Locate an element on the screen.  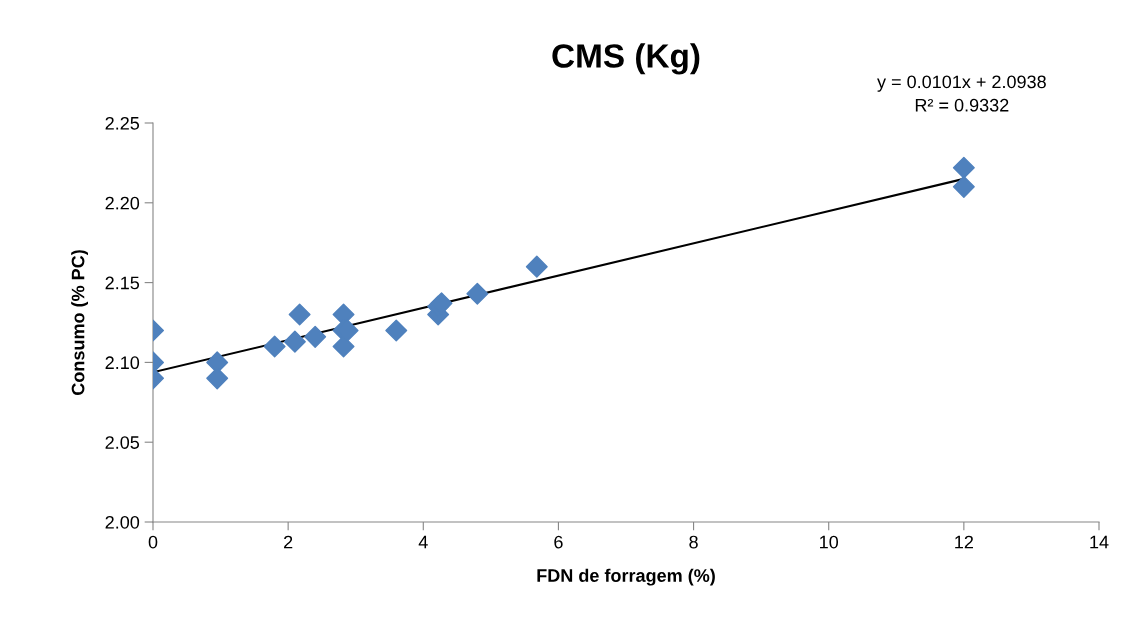
x-axis-title: FDN de forragem (%) is located at coordinates (626, 577).